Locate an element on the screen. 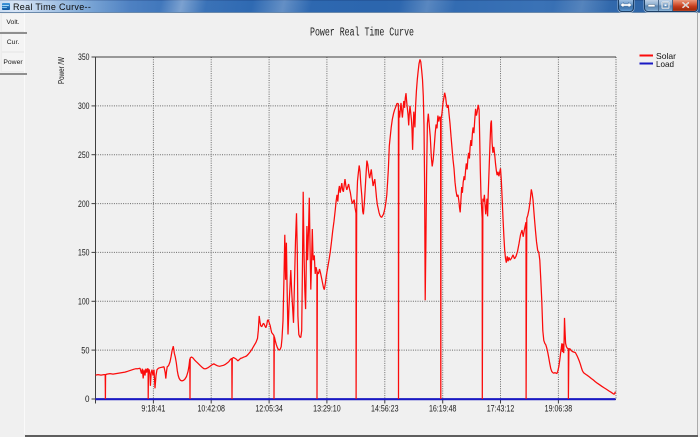  svg-text: 50 is located at coordinates (85, 350).